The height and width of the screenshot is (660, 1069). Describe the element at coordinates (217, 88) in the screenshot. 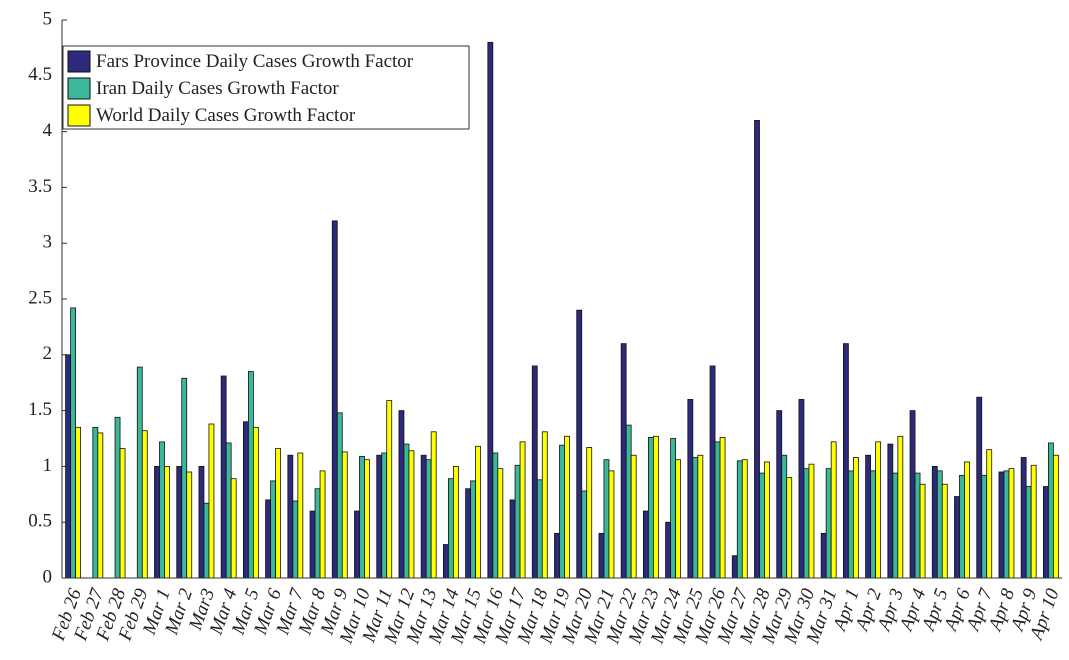

I see `legend-label: Iran Daily Cases Growth Factor` at that location.